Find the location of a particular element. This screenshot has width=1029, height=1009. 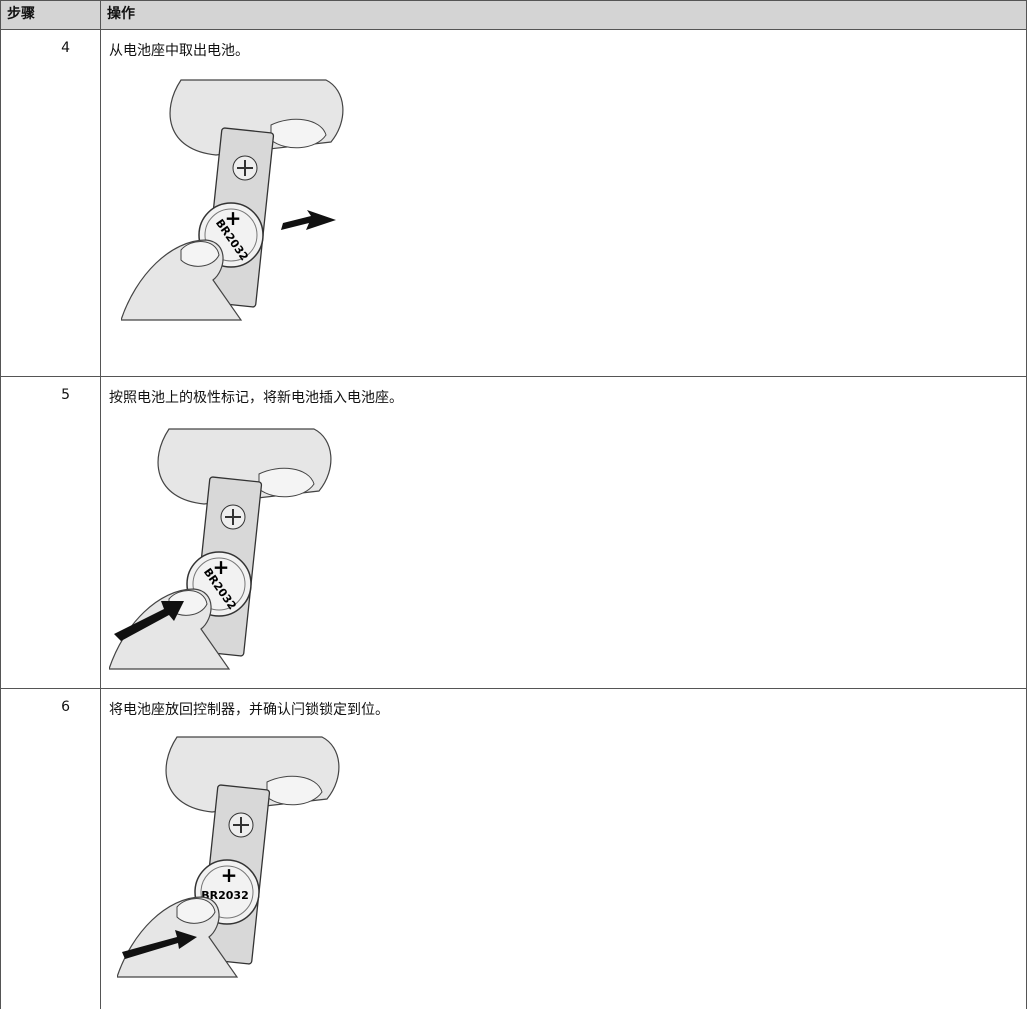

step-instruction: 从电池座中取出电池。 is located at coordinates (179, 51).